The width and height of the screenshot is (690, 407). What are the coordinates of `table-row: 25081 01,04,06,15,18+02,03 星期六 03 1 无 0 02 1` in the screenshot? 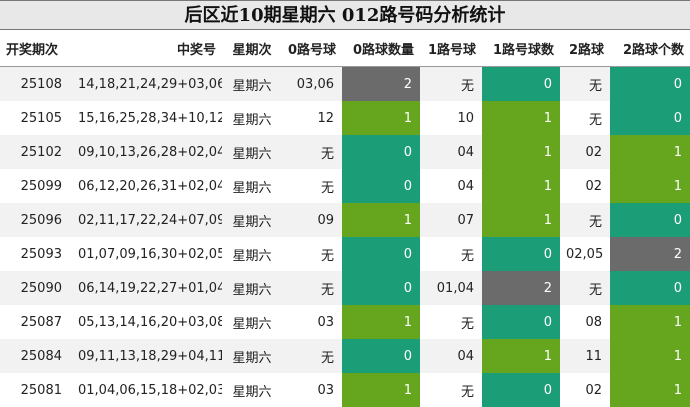 It's located at (345, 390).